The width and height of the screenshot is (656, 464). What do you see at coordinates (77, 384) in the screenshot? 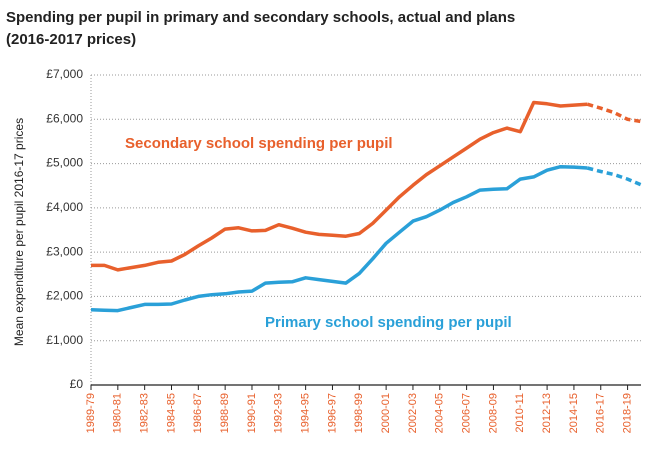
I see `y-tick-label: £0` at bounding box center [77, 384].